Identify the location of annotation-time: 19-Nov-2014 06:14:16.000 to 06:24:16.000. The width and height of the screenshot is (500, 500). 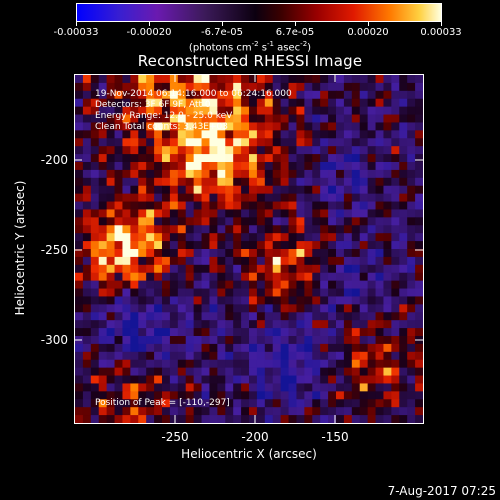
(193, 94).